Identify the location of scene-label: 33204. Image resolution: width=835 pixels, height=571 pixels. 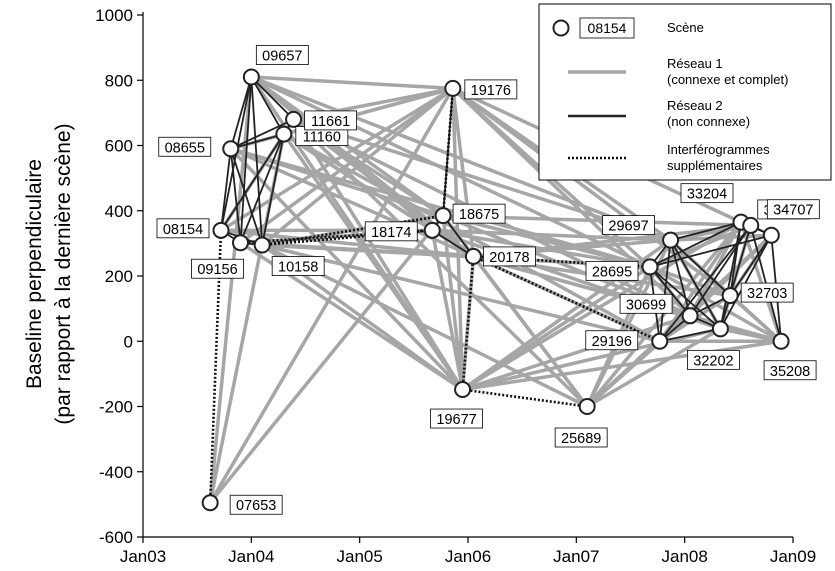
(707, 195).